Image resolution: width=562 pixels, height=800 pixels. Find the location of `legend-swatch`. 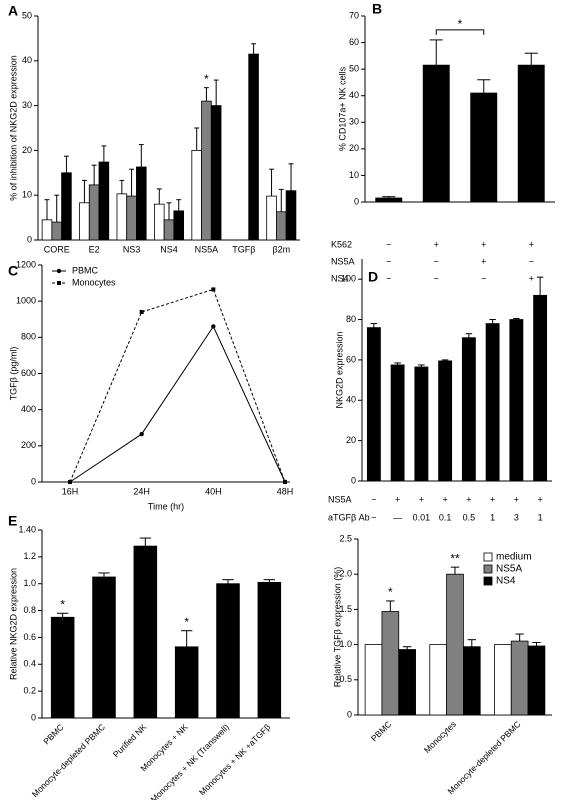

legend-swatch is located at coordinates (488, 581).